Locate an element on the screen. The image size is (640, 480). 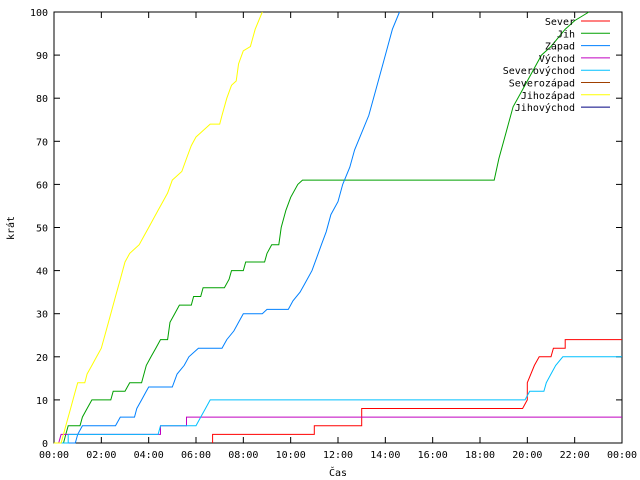
y-tick-label: 50 is located at coordinates (42, 229).